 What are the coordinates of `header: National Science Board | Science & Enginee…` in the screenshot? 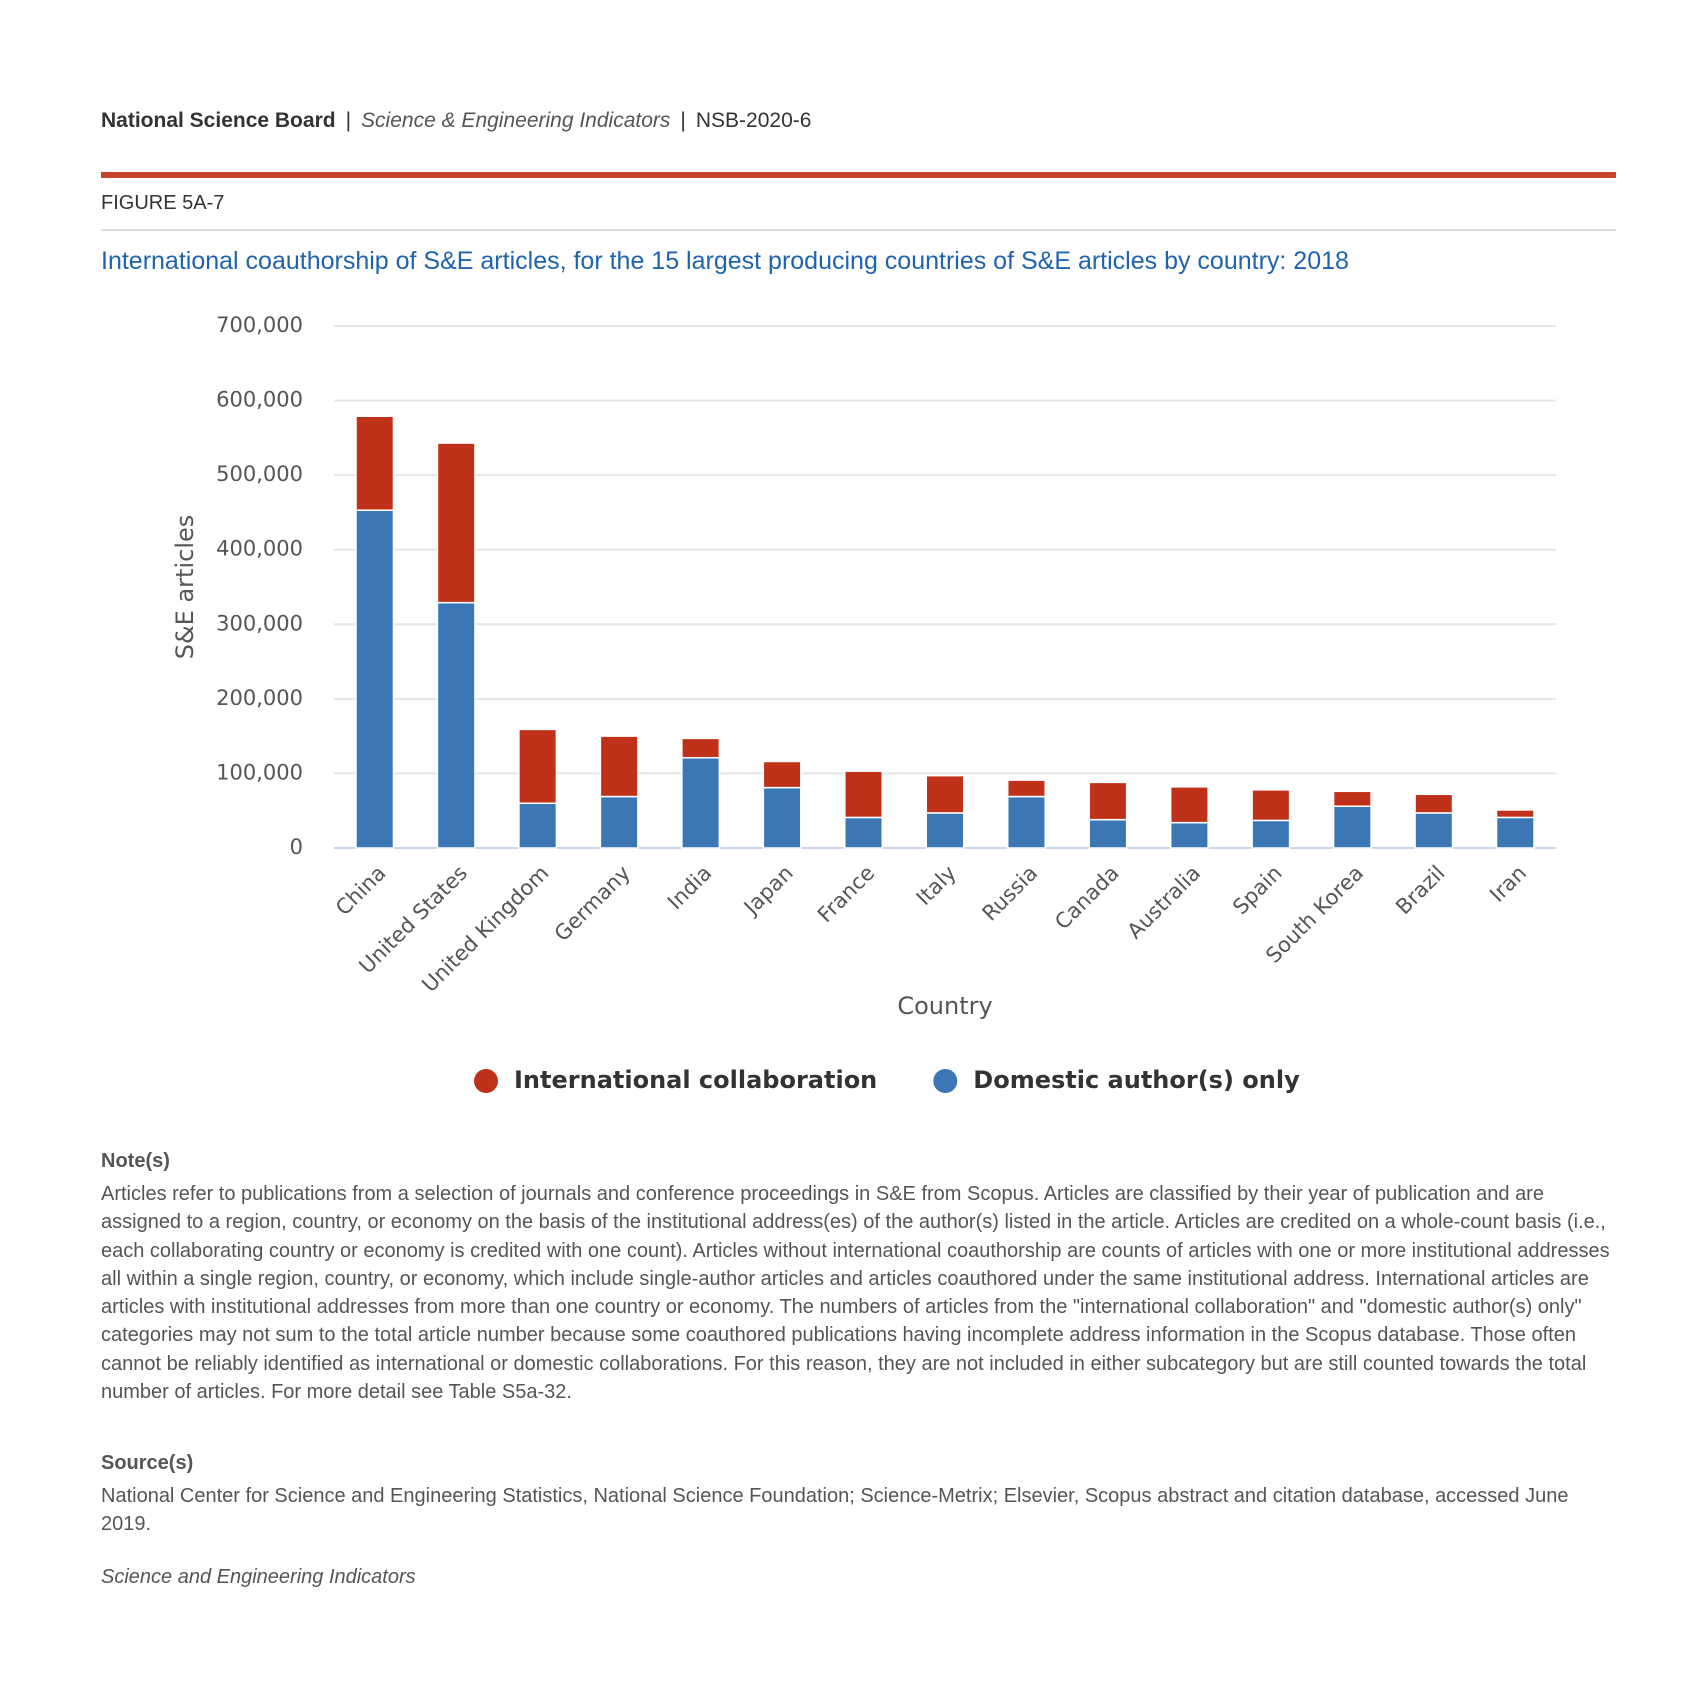 It's located at (456, 121).